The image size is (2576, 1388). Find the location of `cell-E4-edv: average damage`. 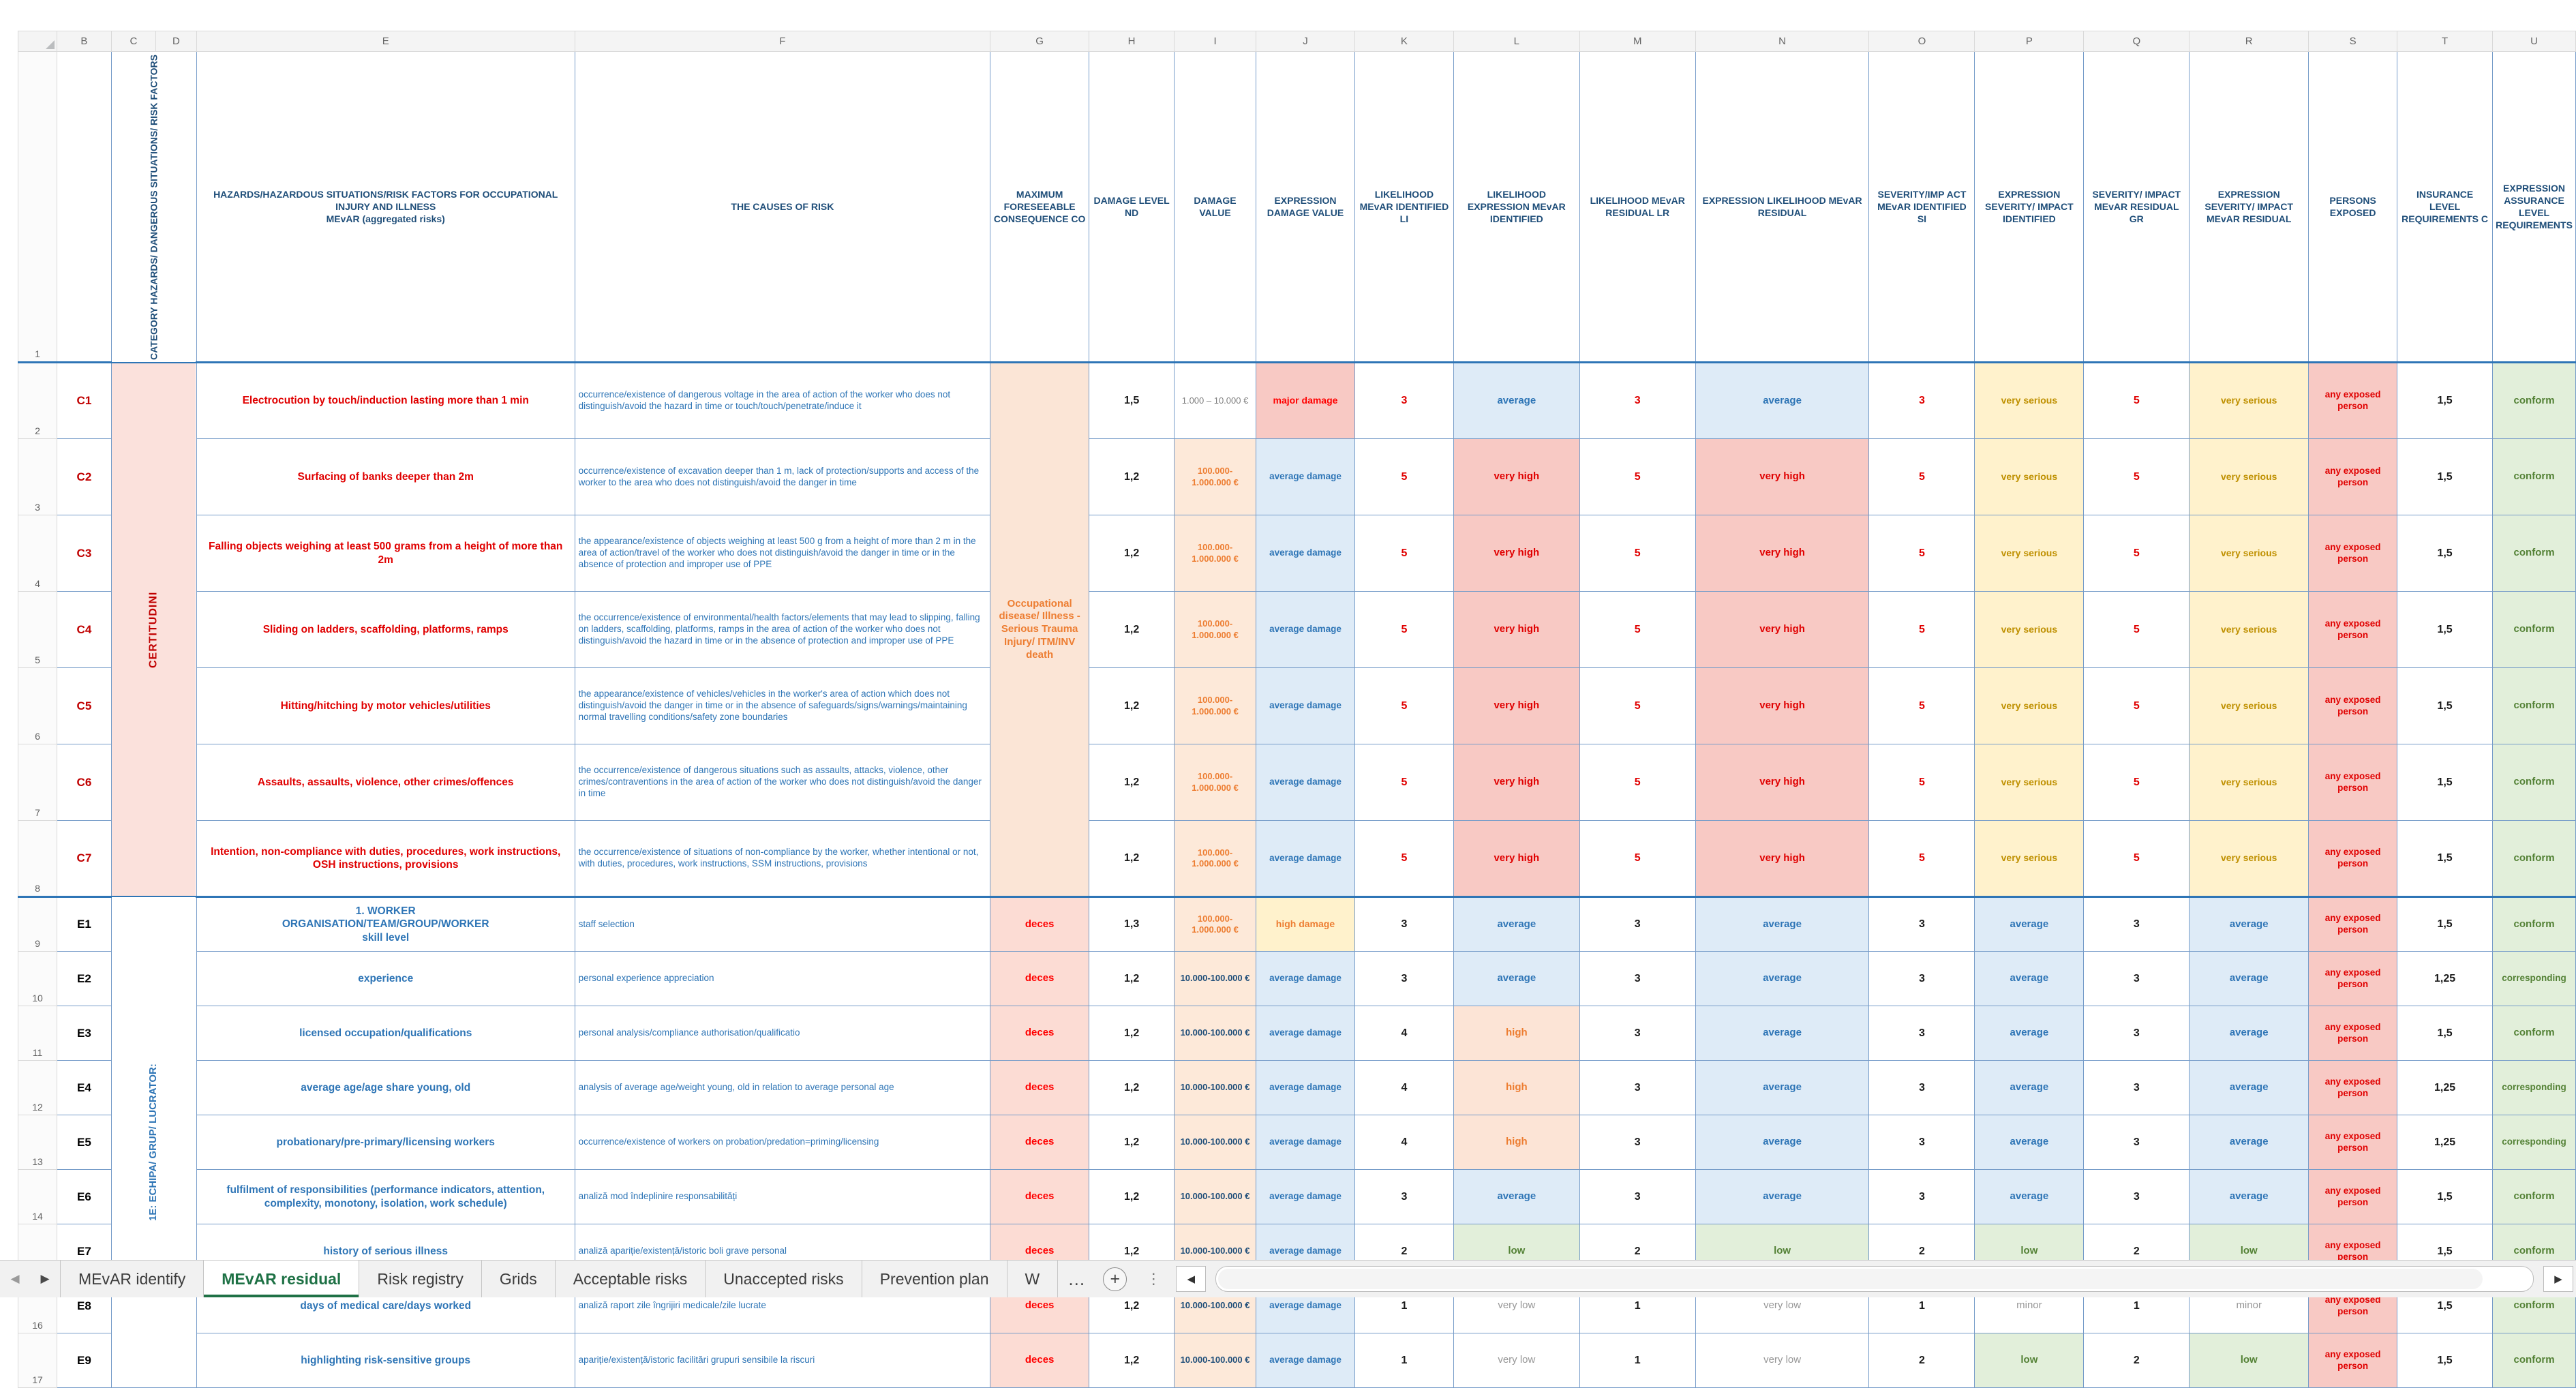

cell-E4-edv: average damage is located at coordinates (1305, 1088).